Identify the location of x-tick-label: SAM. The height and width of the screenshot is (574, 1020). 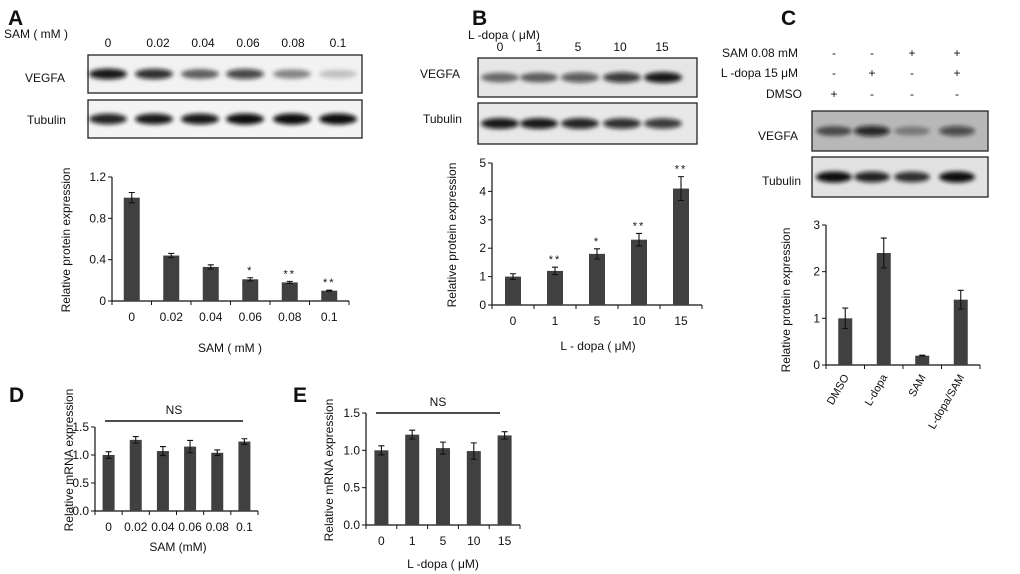
(918, 386).